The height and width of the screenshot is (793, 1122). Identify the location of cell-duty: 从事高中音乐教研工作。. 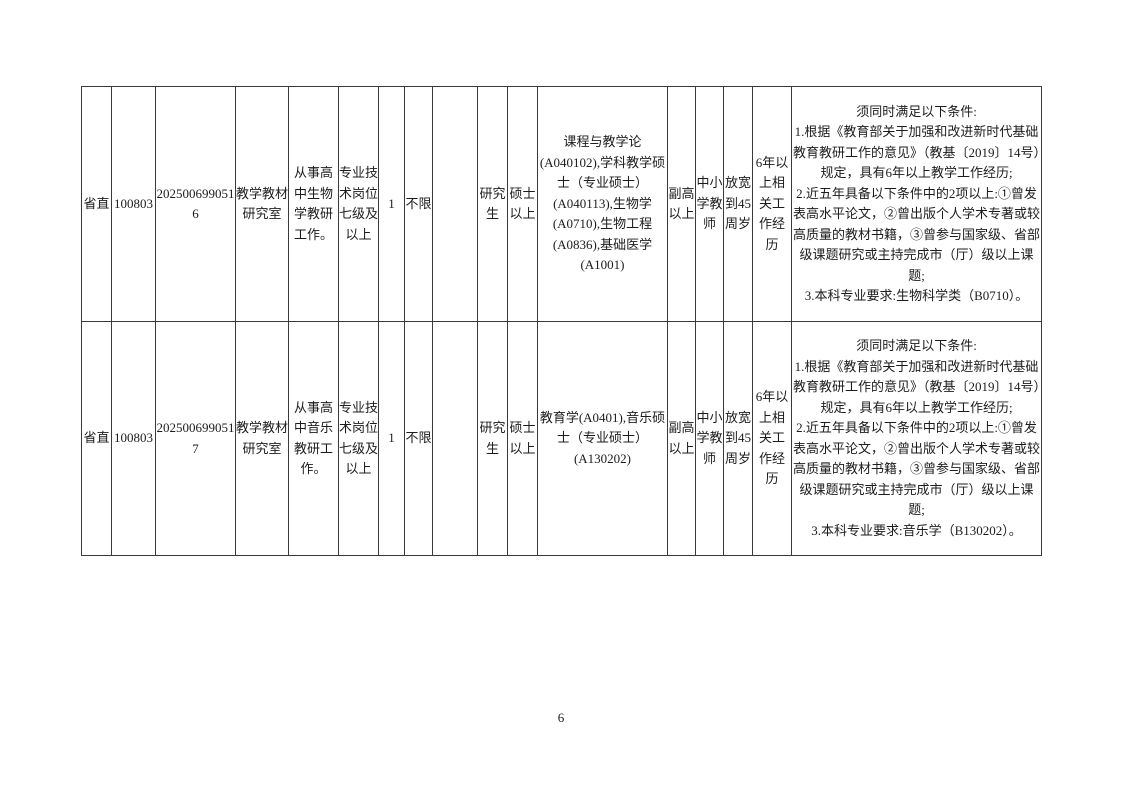
(313, 438).